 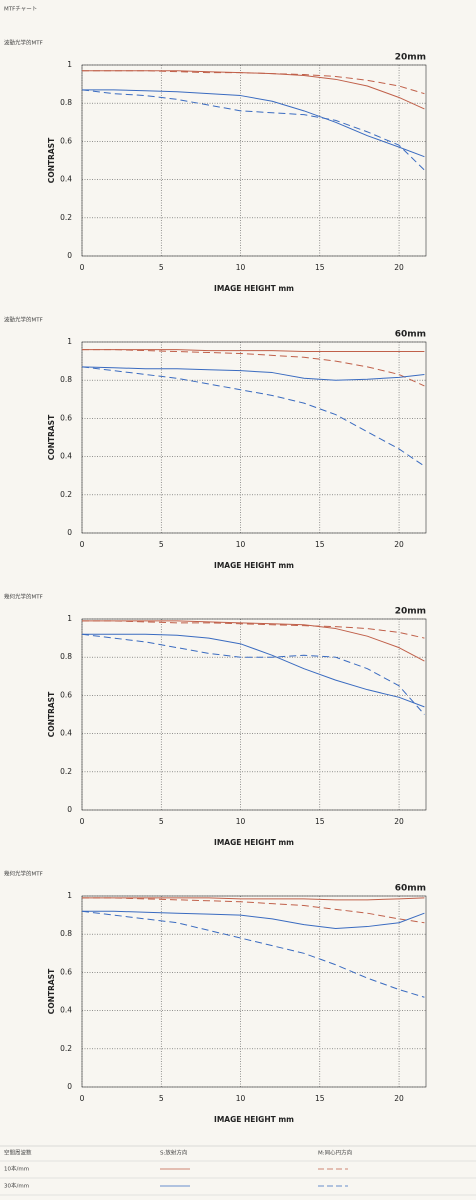 I want to click on table-header: S:放射方向, so click(x=173, y=1153).